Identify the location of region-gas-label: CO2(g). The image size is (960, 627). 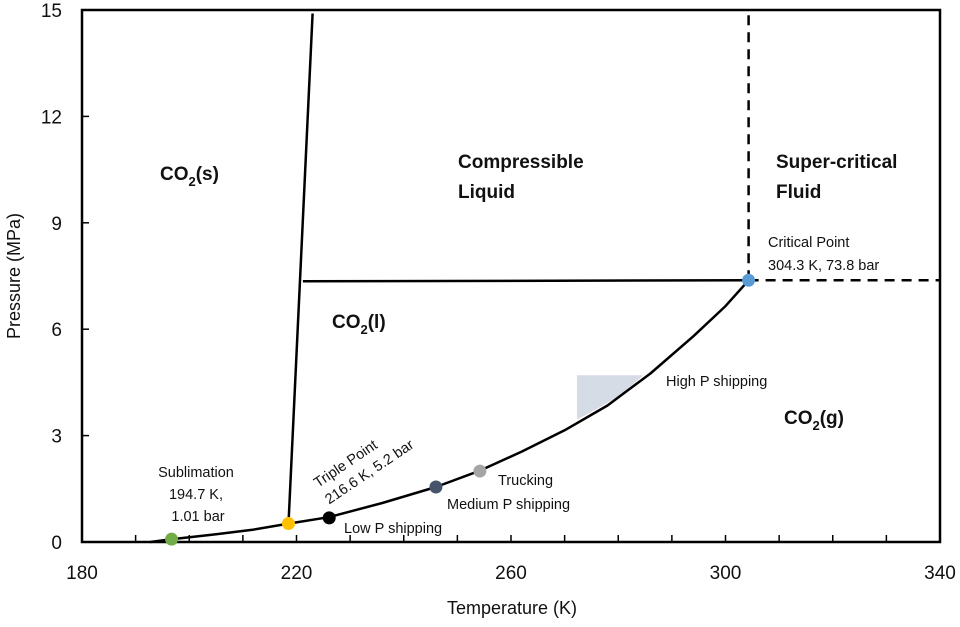
(814, 420).